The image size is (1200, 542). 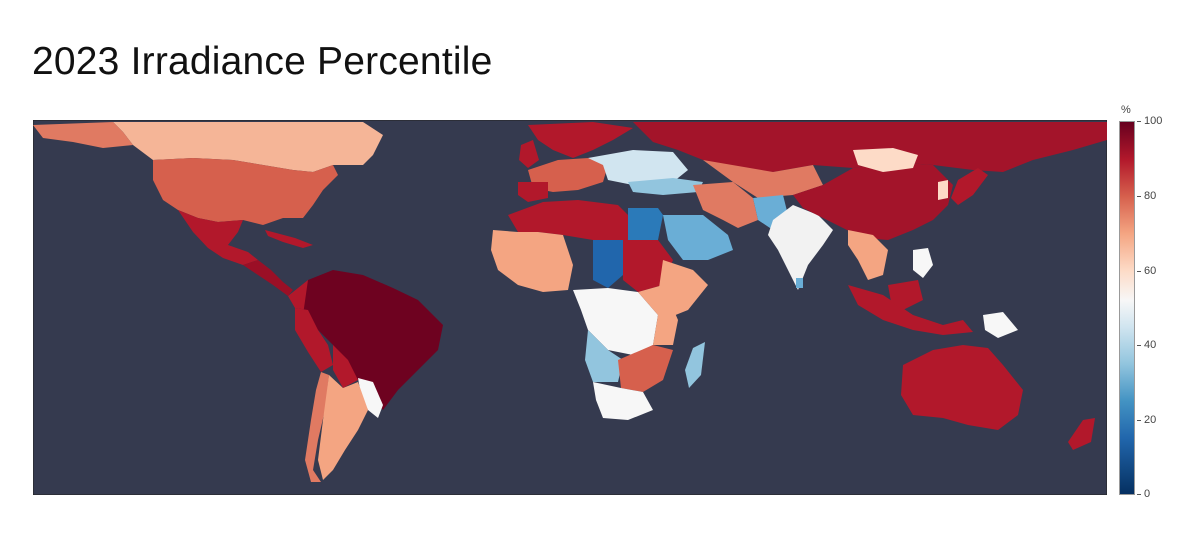 What do you see at coordinates (317, 427) in the screenshot?
I see `region-chile` at bounding box center [317, 427].